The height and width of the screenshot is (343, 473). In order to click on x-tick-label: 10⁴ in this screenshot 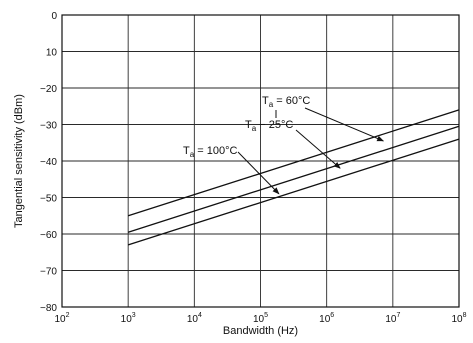, I will do `click(194, 318)`.